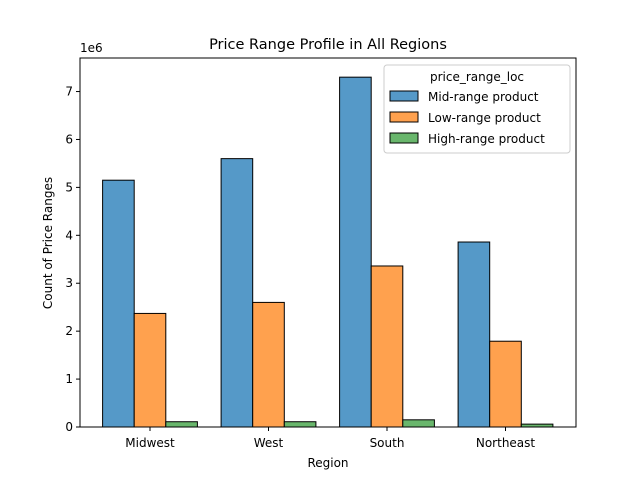 Image resolution: width=640 pixels, height=480 pixels. What do you see at coordinates (48, 243) in the screenshot?
I see `y-axis-label: Count of Price Ranges` at bounding box center [48, 243].